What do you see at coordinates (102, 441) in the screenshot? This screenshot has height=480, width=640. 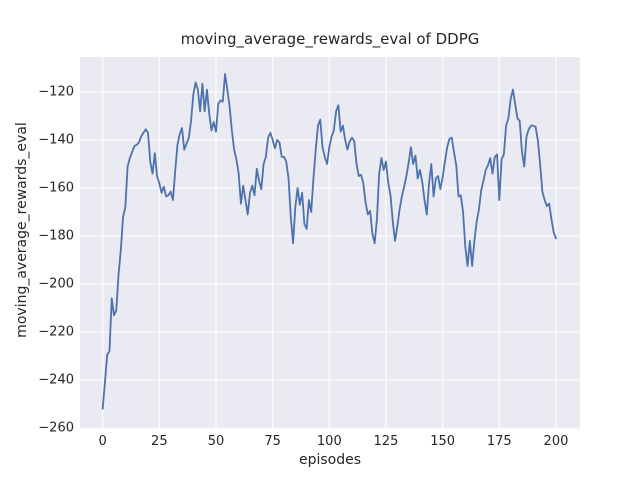 I see `x-tick-label: 0` at bounding box center [102, 441].